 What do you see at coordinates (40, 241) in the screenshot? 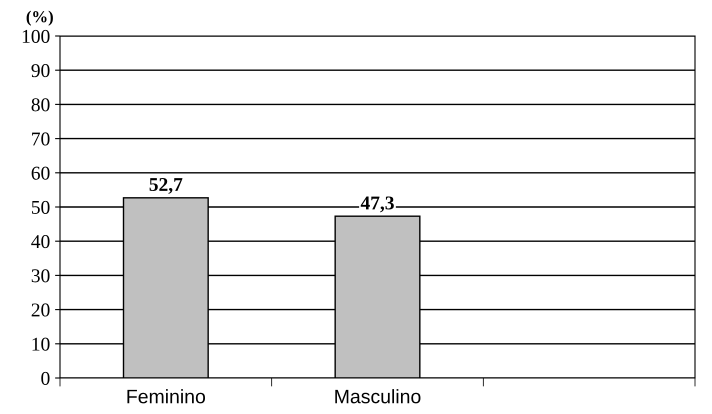
I see `y-tick-label: 40` at bounding box center [40, 241].